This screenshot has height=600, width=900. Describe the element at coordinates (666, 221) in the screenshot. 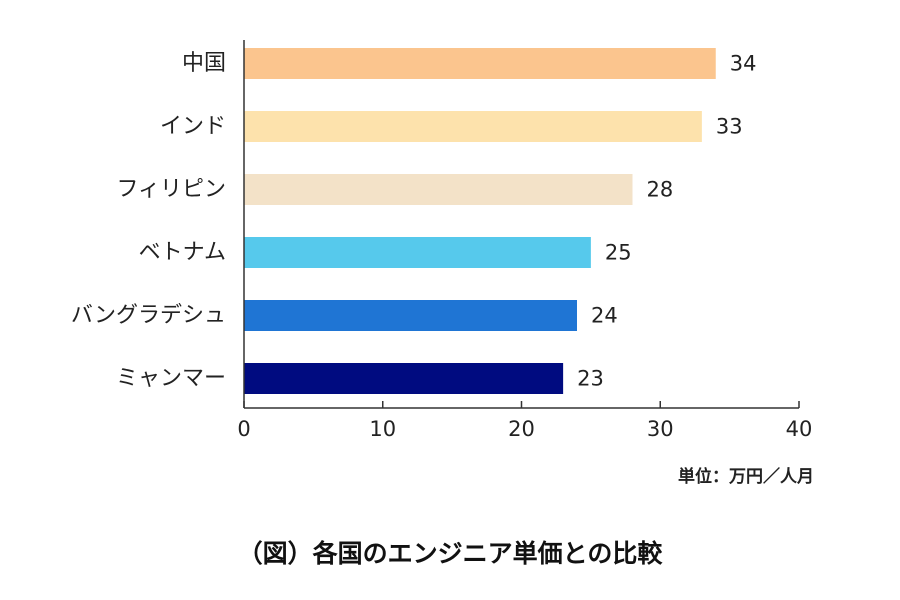

I see `value-labels: 34 33 28 25 24 23` at that location.